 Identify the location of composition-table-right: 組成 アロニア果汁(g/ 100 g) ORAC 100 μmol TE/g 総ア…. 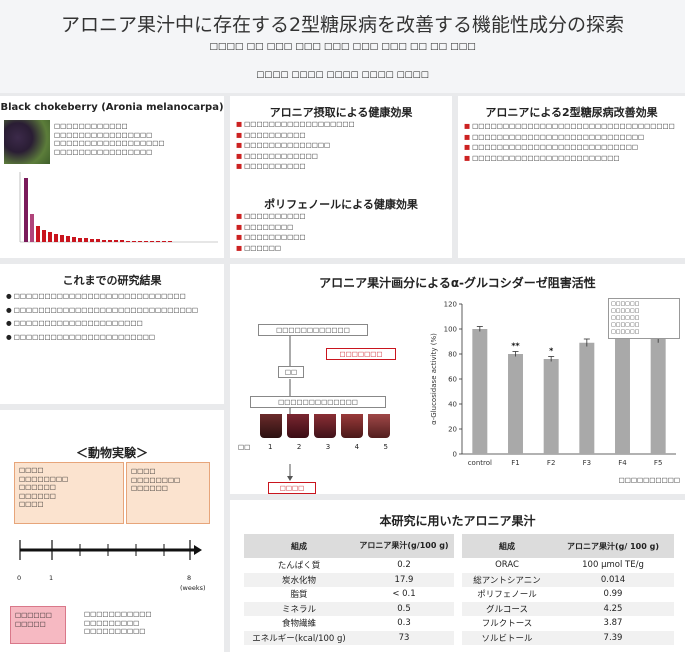
(568, 589).